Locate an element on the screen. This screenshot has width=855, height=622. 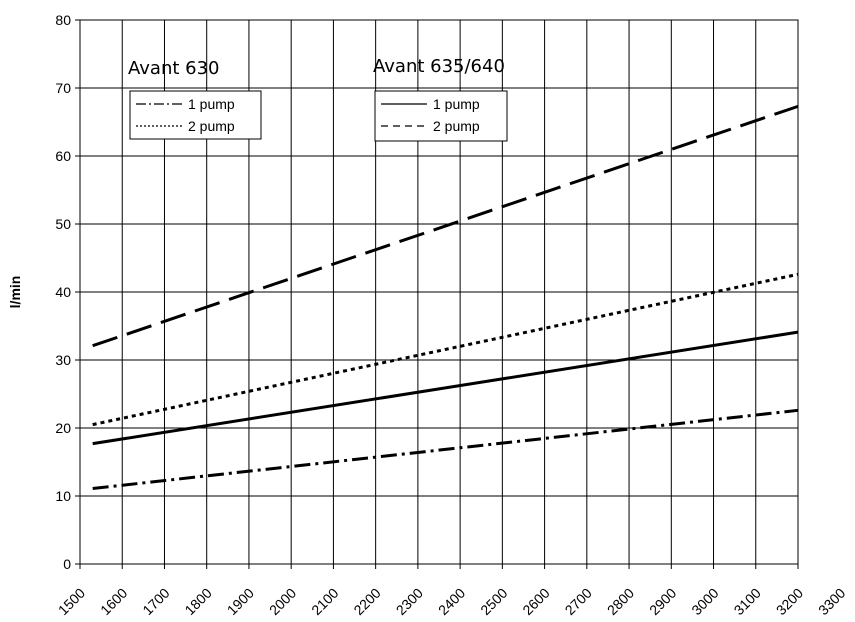
y-tick-label: 0 is located at coordinates (67, 564).